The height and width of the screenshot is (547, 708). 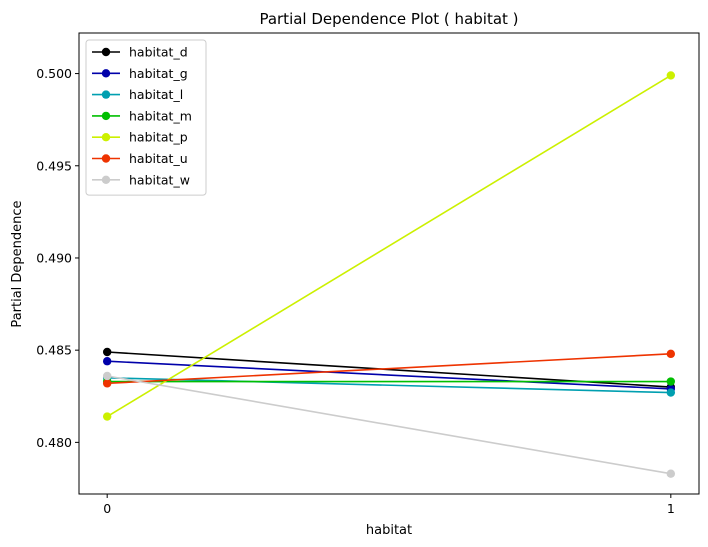 I want to click on legend-label: habitat_m, so click(x=160, y=115).